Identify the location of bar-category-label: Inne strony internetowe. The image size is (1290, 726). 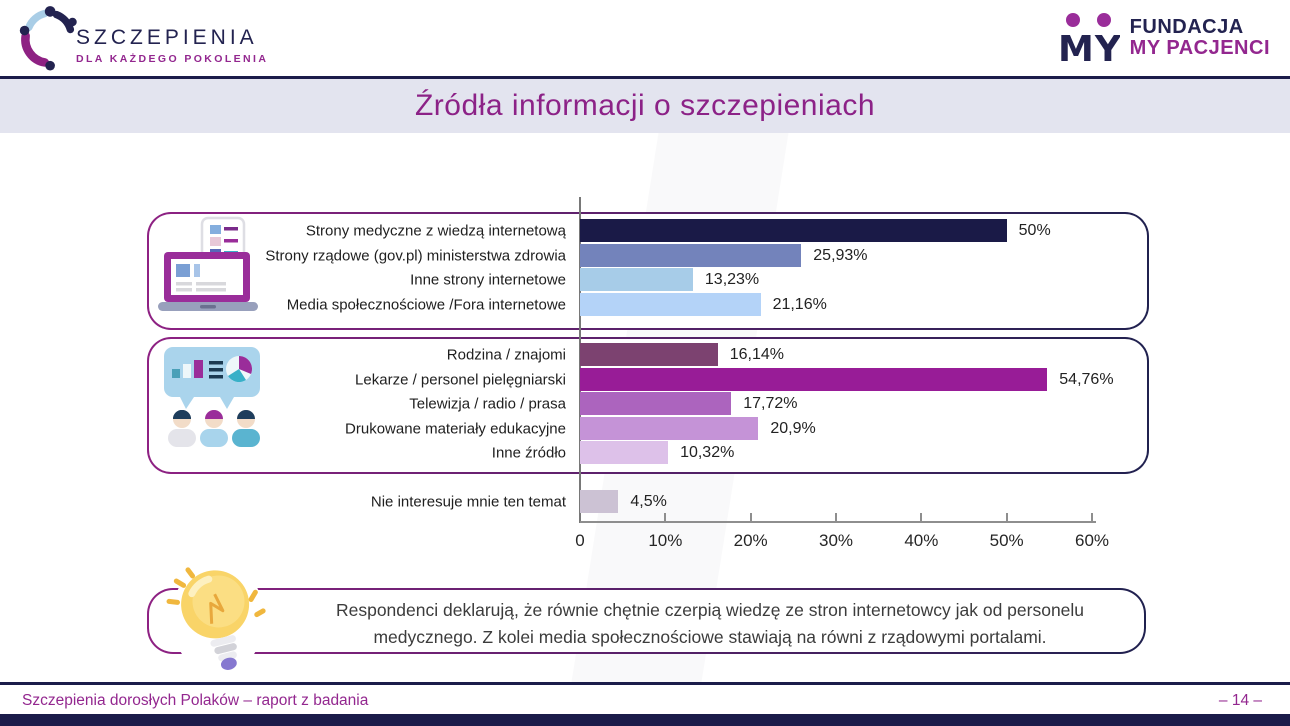
(488, 279).